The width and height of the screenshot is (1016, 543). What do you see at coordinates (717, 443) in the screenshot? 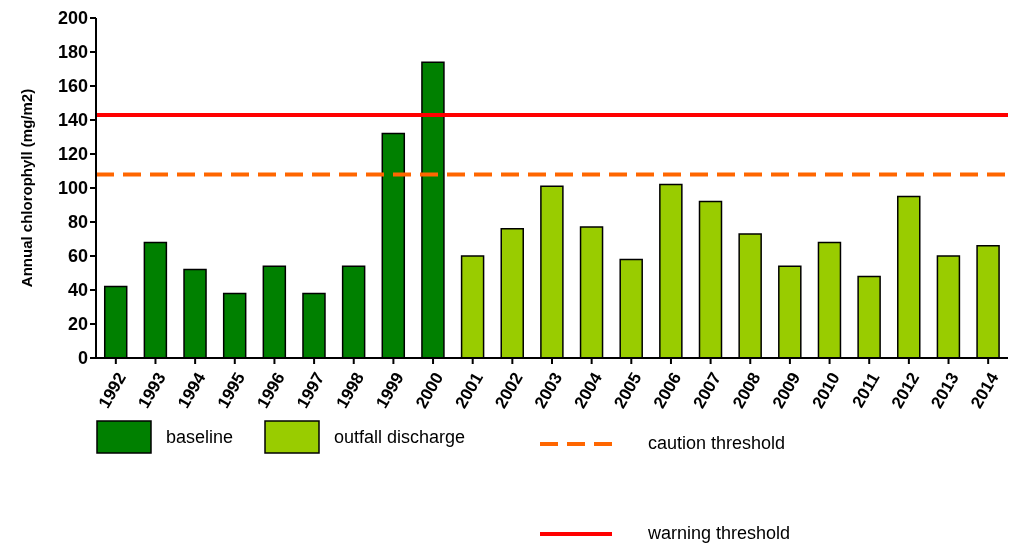
I see `legend-label: caution threshold` at bounding box center [717, 443].